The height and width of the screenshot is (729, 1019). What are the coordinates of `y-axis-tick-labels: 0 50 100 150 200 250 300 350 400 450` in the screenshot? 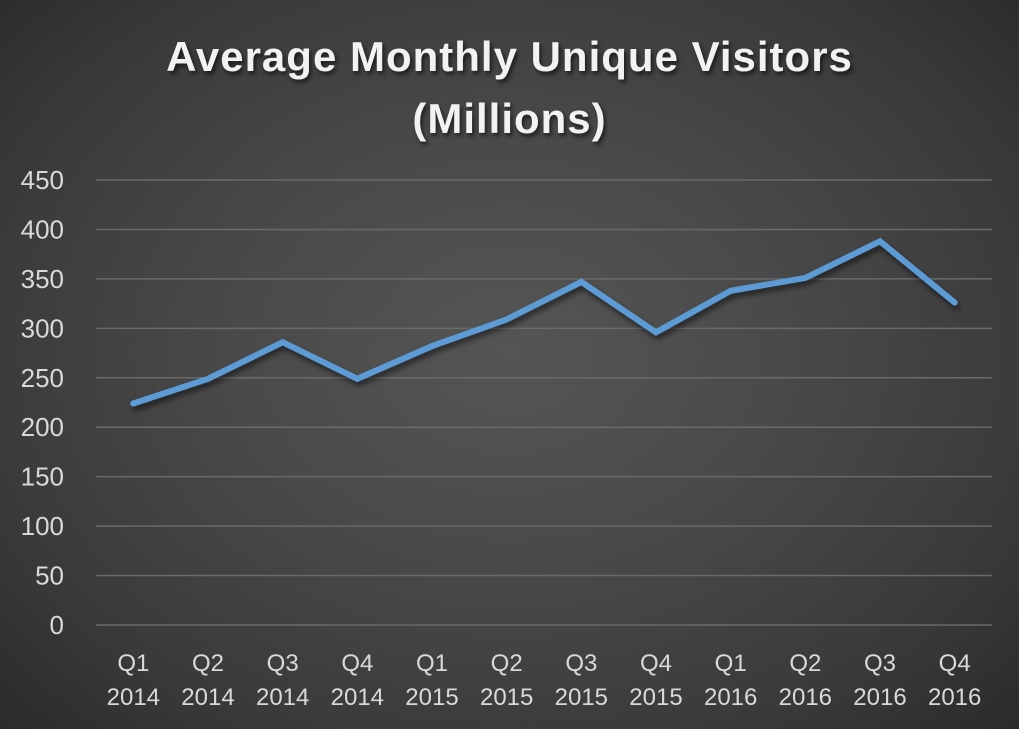 It's located at (42, 402).